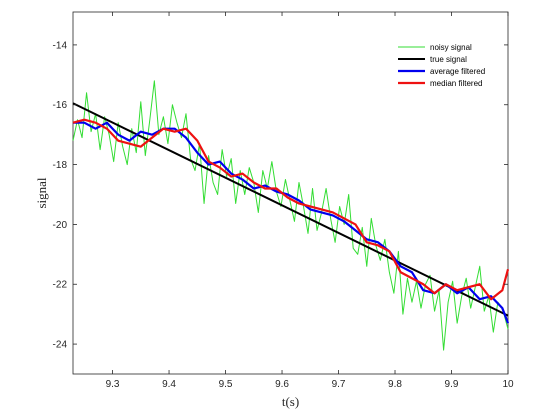 The width and height of the screenshot is (560, 420). I want to click on legend-label-average-filtered: average filtered, so click(457, 71).